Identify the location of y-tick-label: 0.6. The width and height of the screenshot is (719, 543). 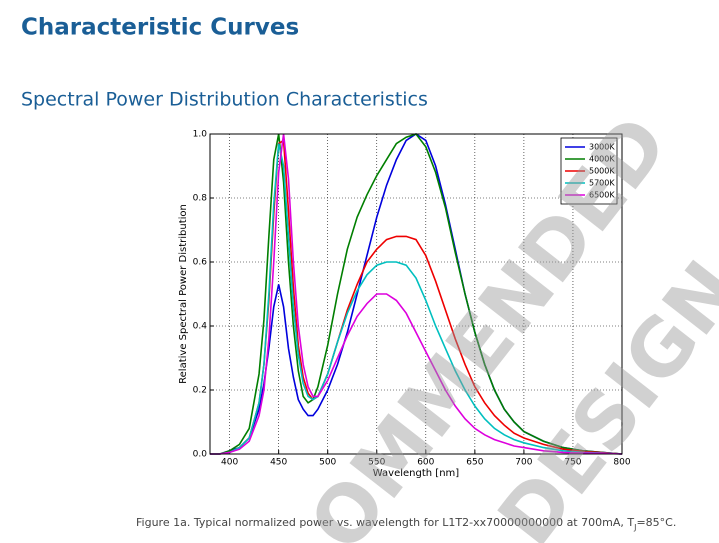
(200, 263).